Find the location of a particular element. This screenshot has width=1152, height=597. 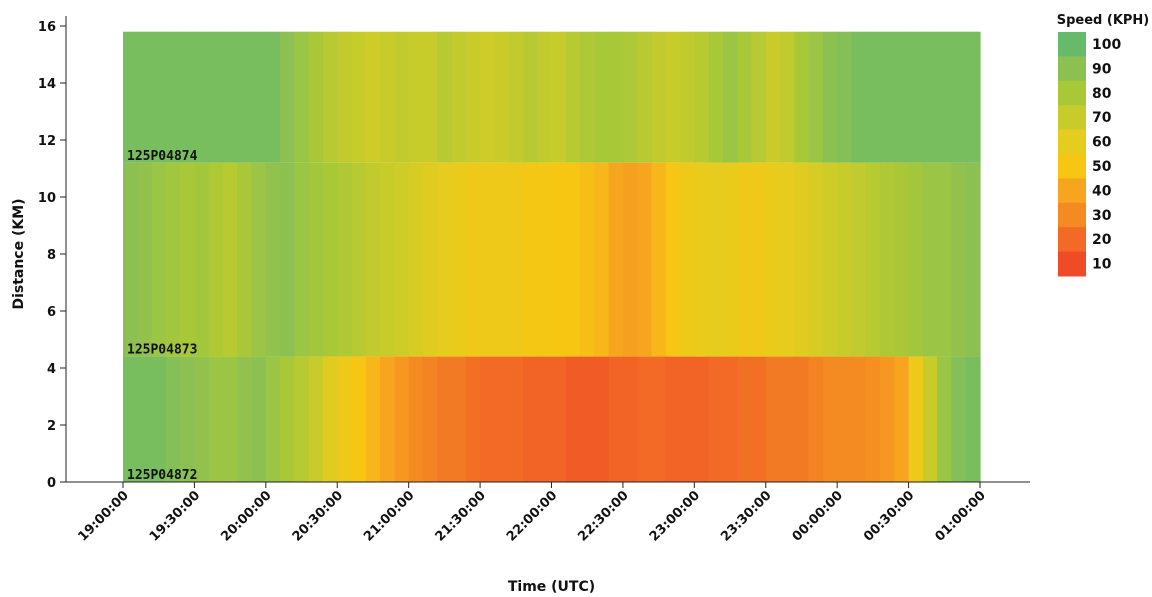

x-tick-label-4: 21:00:00 is located at coordinates (389, 516).